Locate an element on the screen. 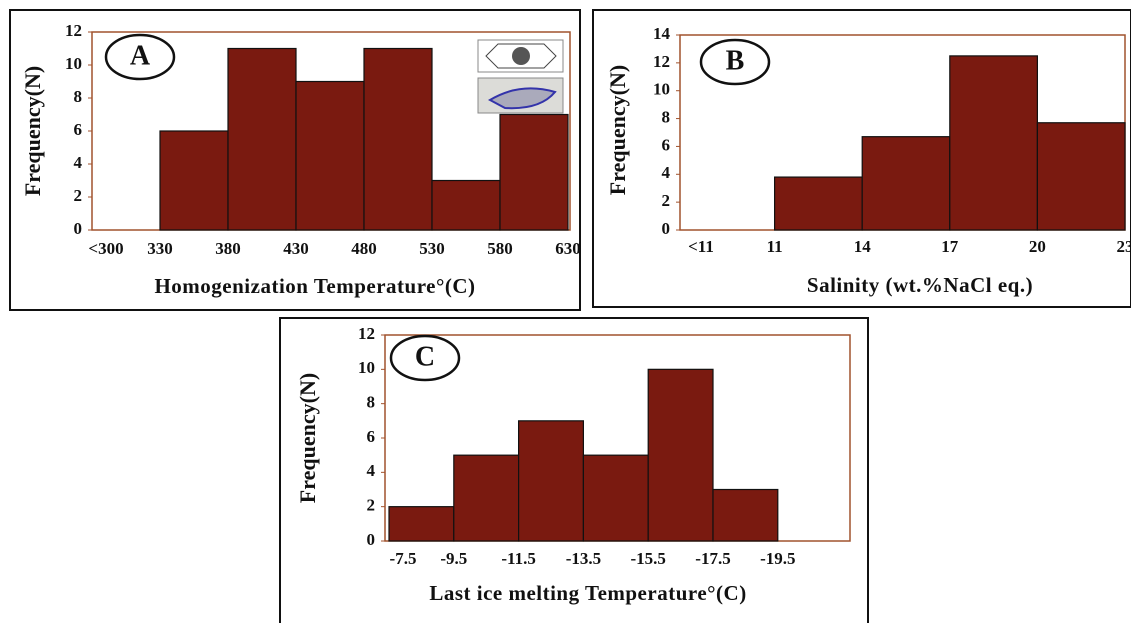  x-tick-label: <300 is located at coordinates (105, 248).